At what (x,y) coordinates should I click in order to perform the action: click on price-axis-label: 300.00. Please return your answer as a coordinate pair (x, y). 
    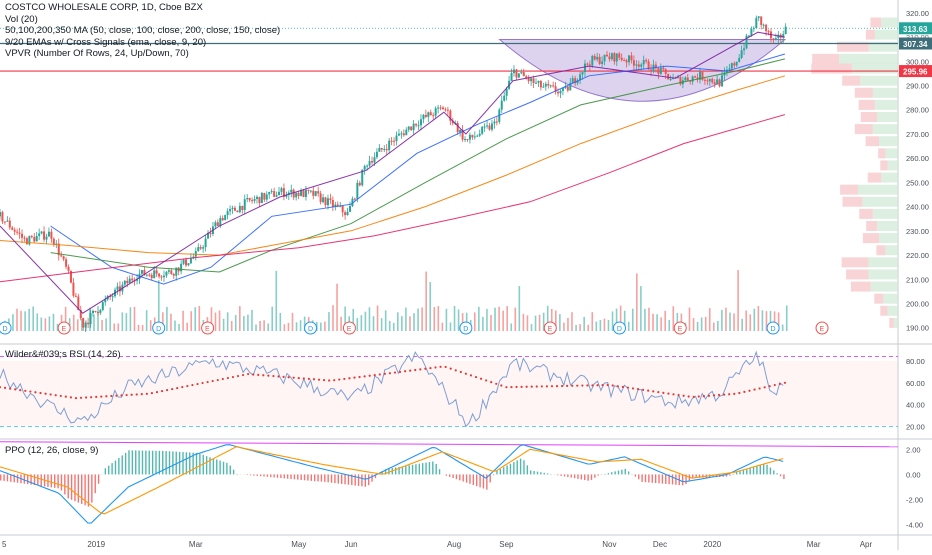
    Looking at the image, I should click on (917, 61).